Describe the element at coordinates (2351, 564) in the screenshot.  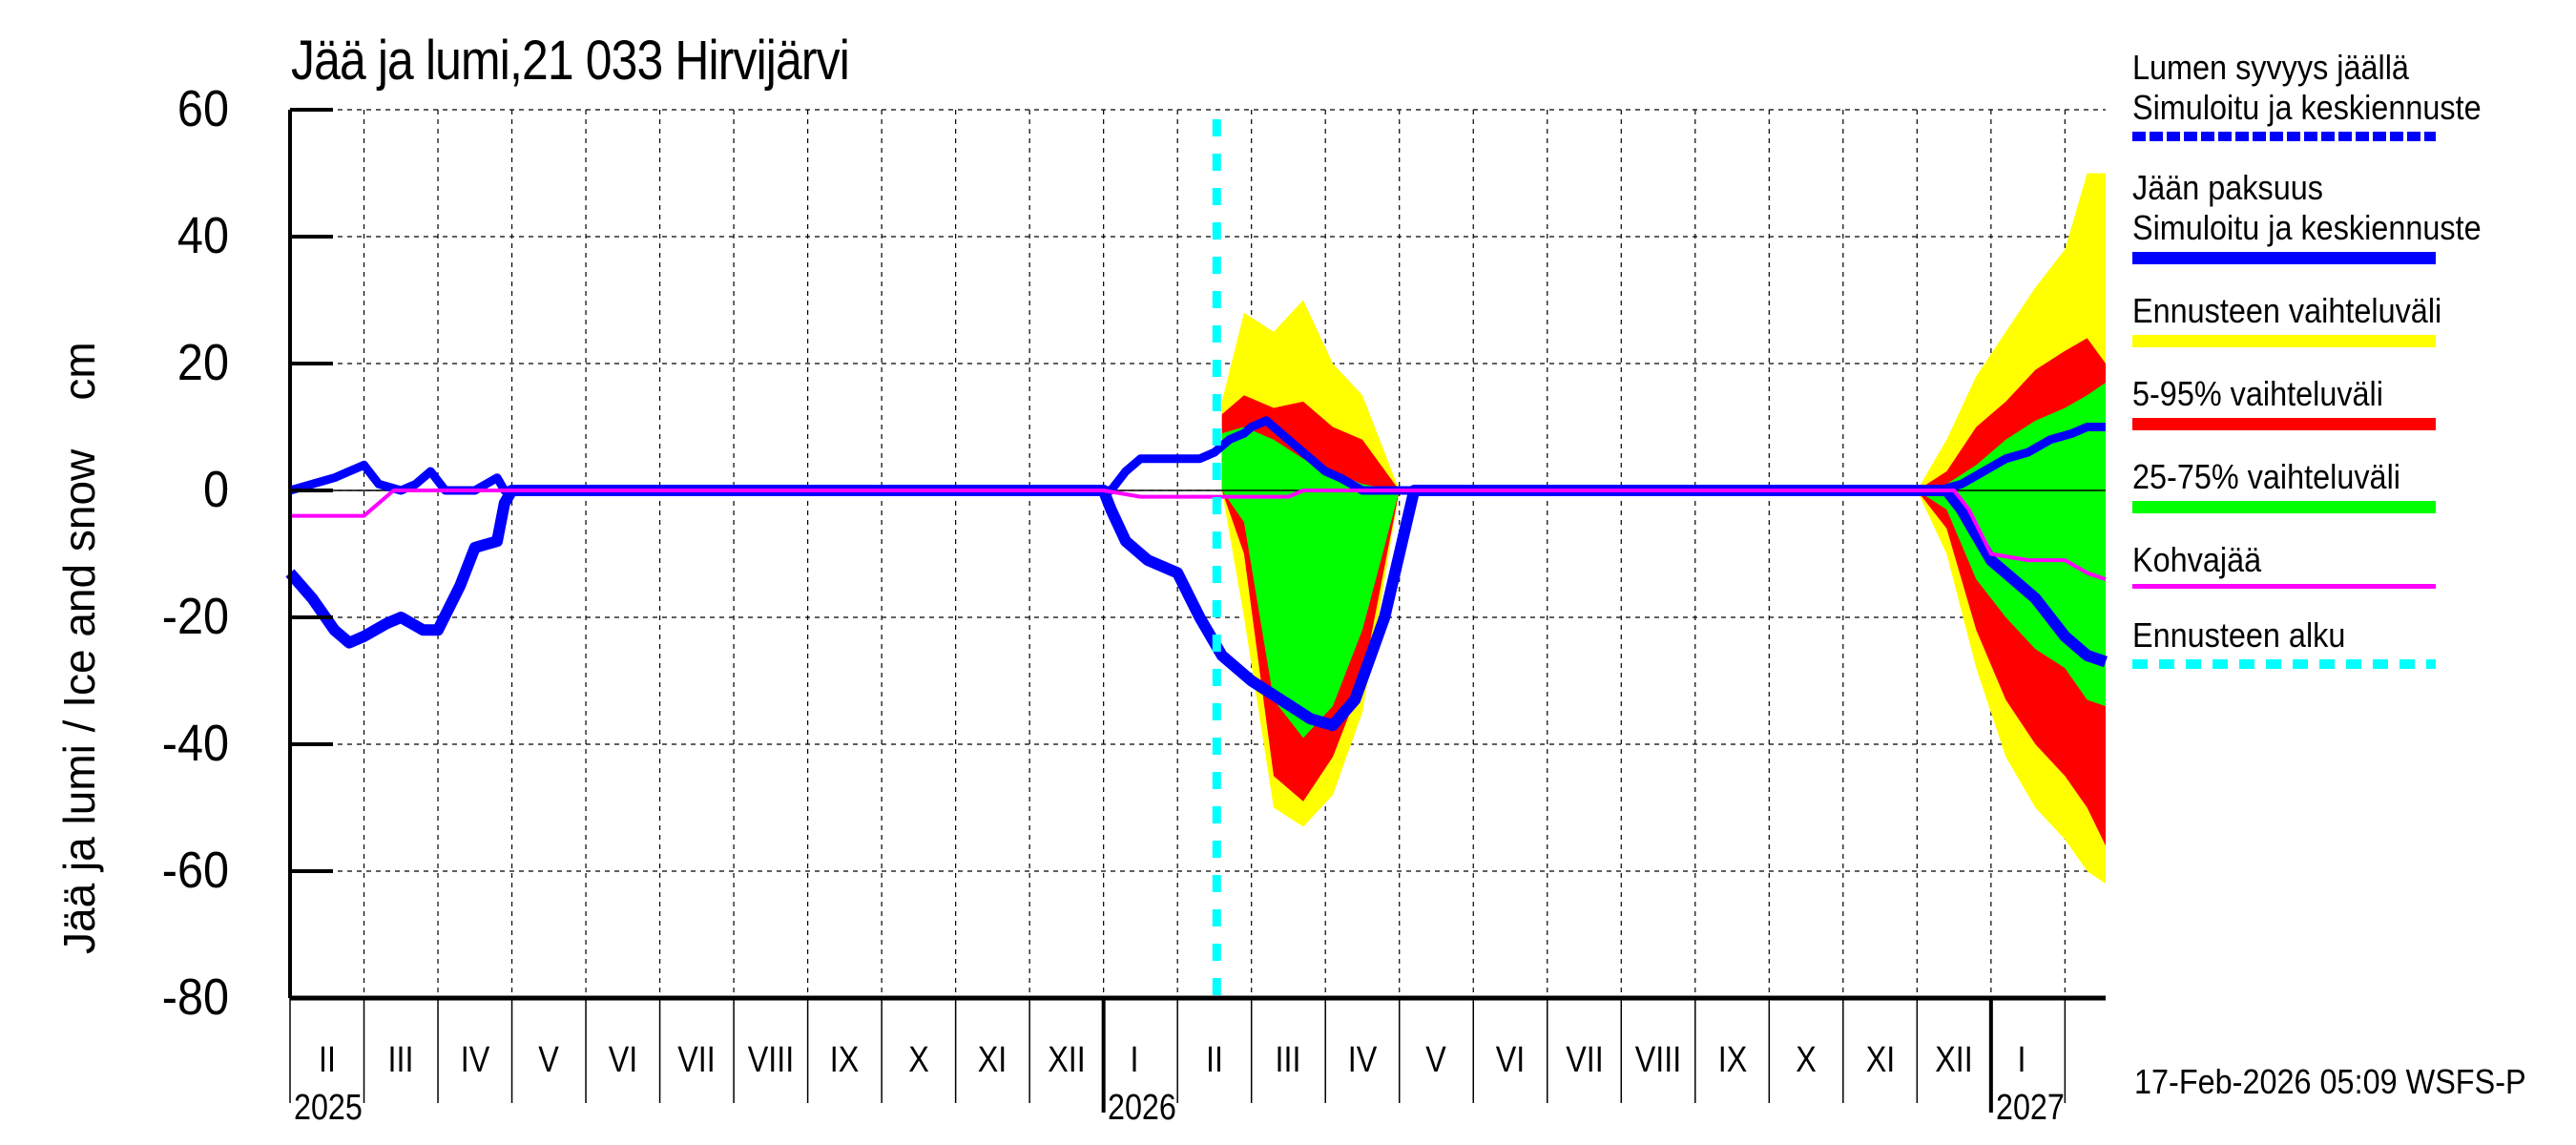
I see `legend-item: Kohvajää` at that location.